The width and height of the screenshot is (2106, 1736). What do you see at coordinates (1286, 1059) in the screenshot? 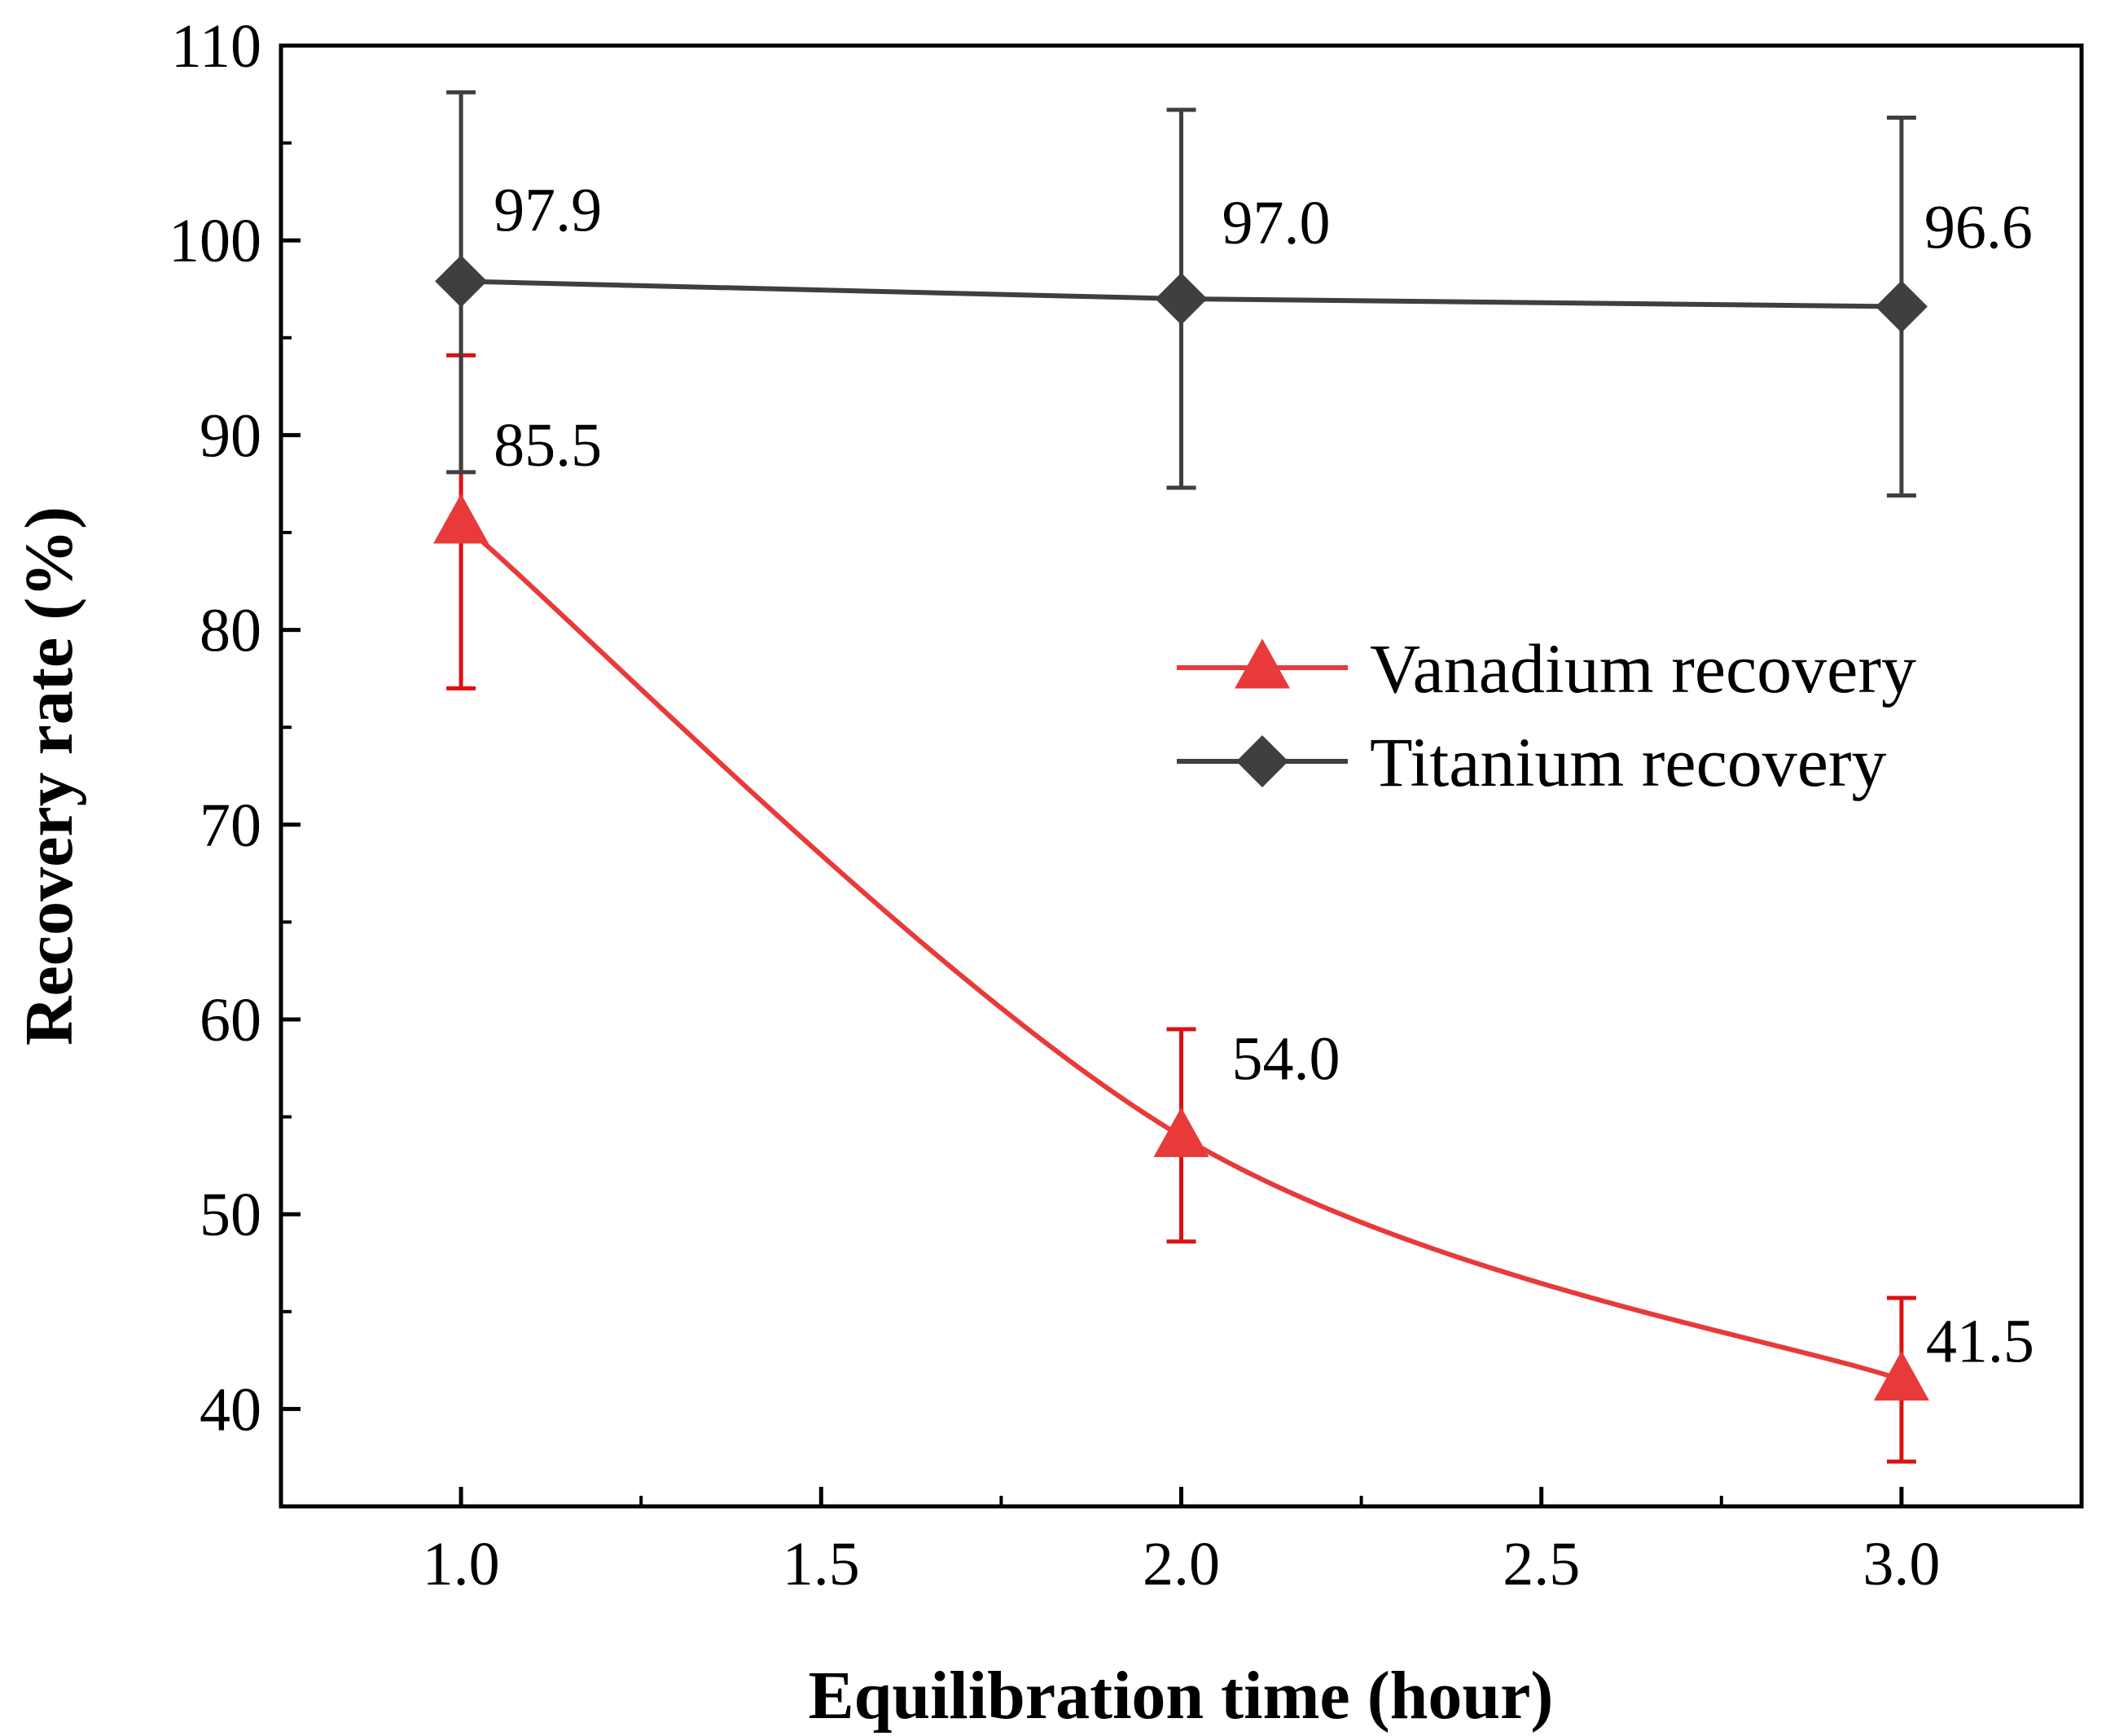
I see `data-label: 54.0` at bounding box center [1286, 1059].